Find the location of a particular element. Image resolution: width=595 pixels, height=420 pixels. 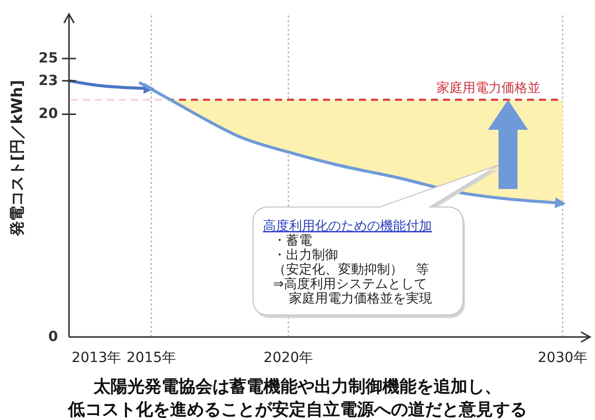

y-tick-label: 20 is located at coordinates (48, 114).